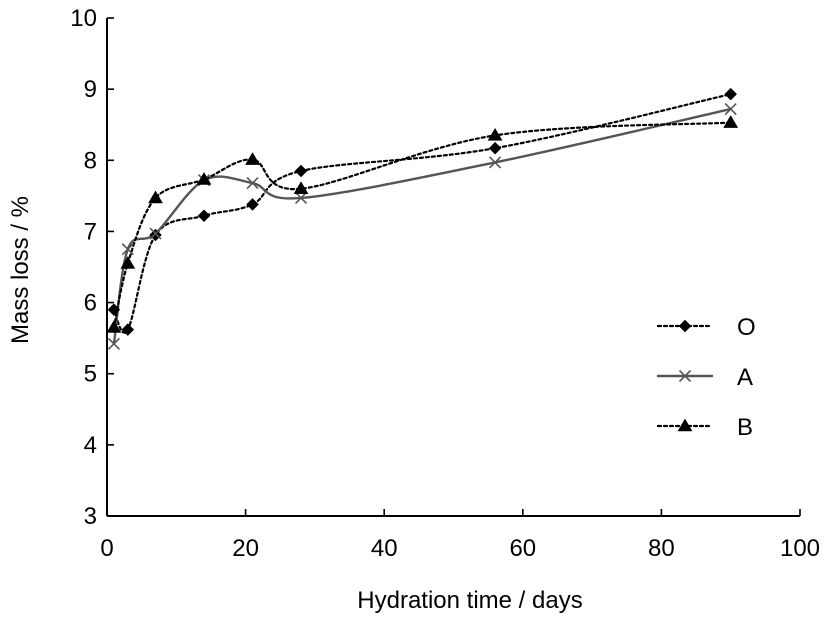 Image resolution: width=827 pixels, height=619 pixels. I want to click on legend-o-marker, so click(685, 326).